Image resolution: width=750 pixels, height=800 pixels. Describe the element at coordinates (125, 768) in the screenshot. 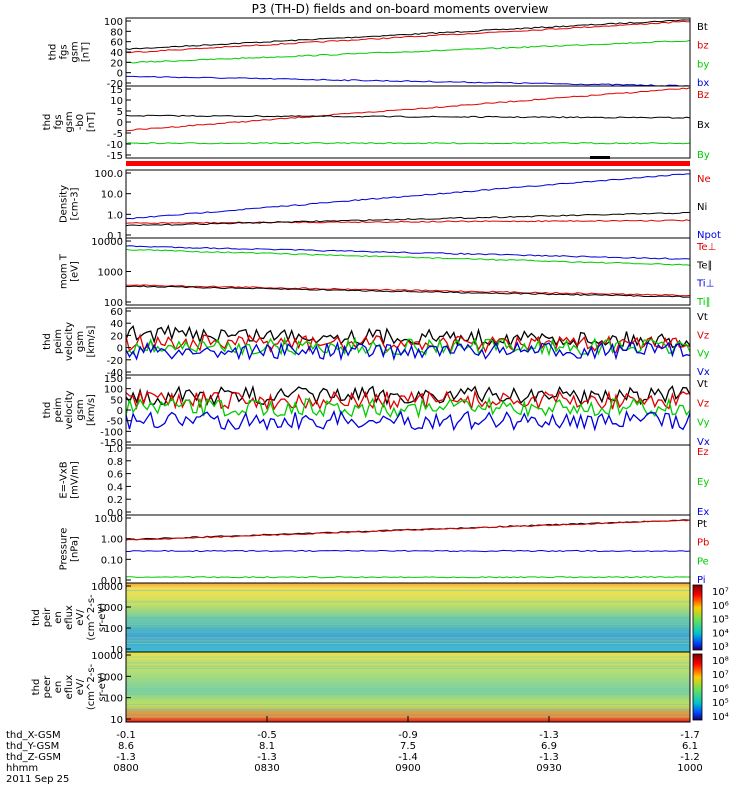

I see `x-row-value: 0800` at that location.